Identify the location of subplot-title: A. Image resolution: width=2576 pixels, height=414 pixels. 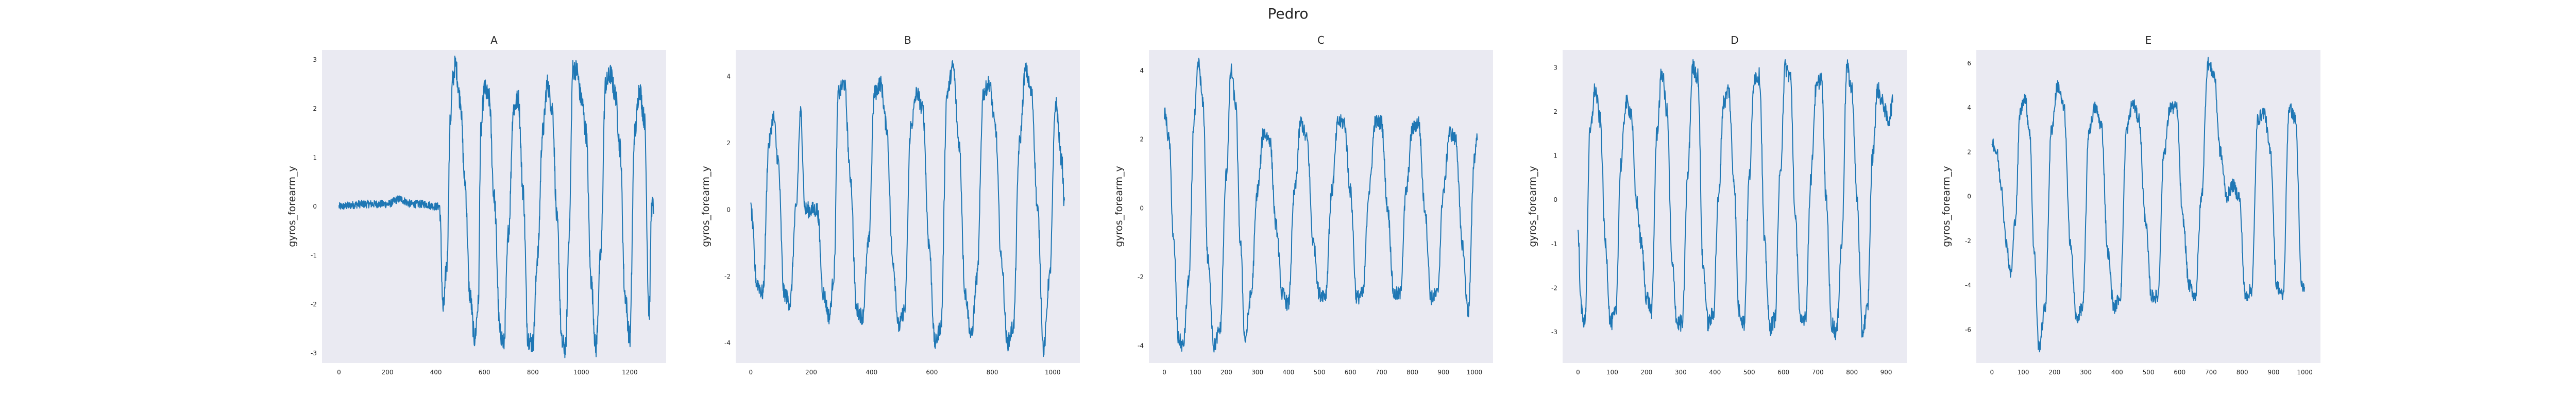
(494, 40).